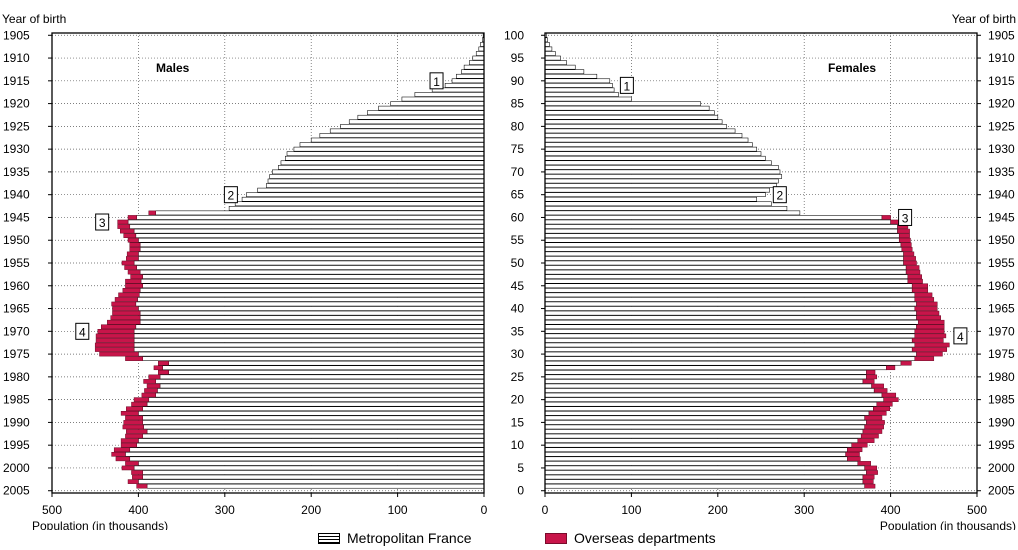 Image resolution: width=1018 pixels, height=550 pixels. Describe the element at coordinates (518, 195) in the screenshot. I see `age-tick-label: 65` at that location.